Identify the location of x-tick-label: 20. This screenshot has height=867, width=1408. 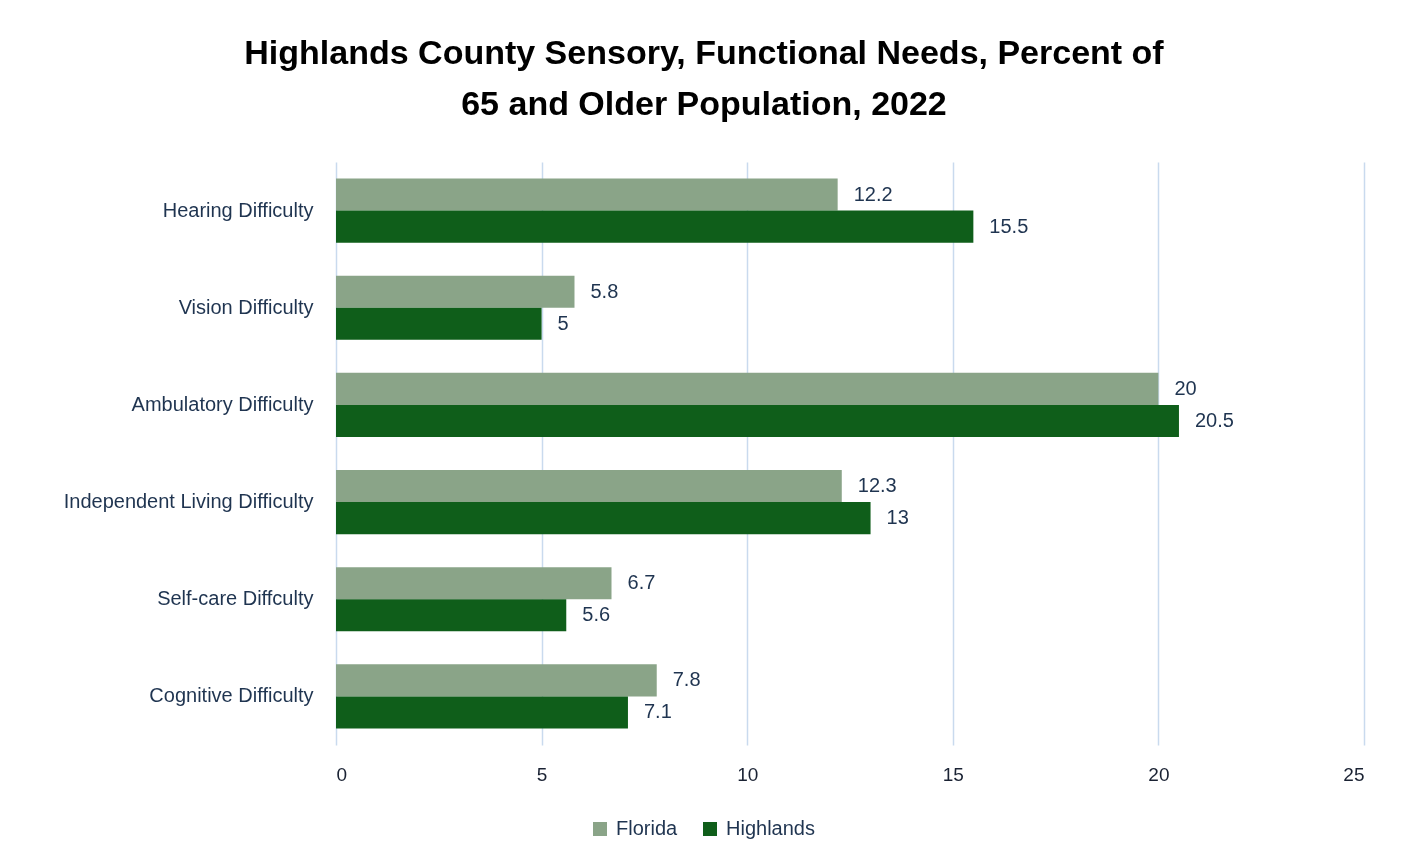
(1159, 774).